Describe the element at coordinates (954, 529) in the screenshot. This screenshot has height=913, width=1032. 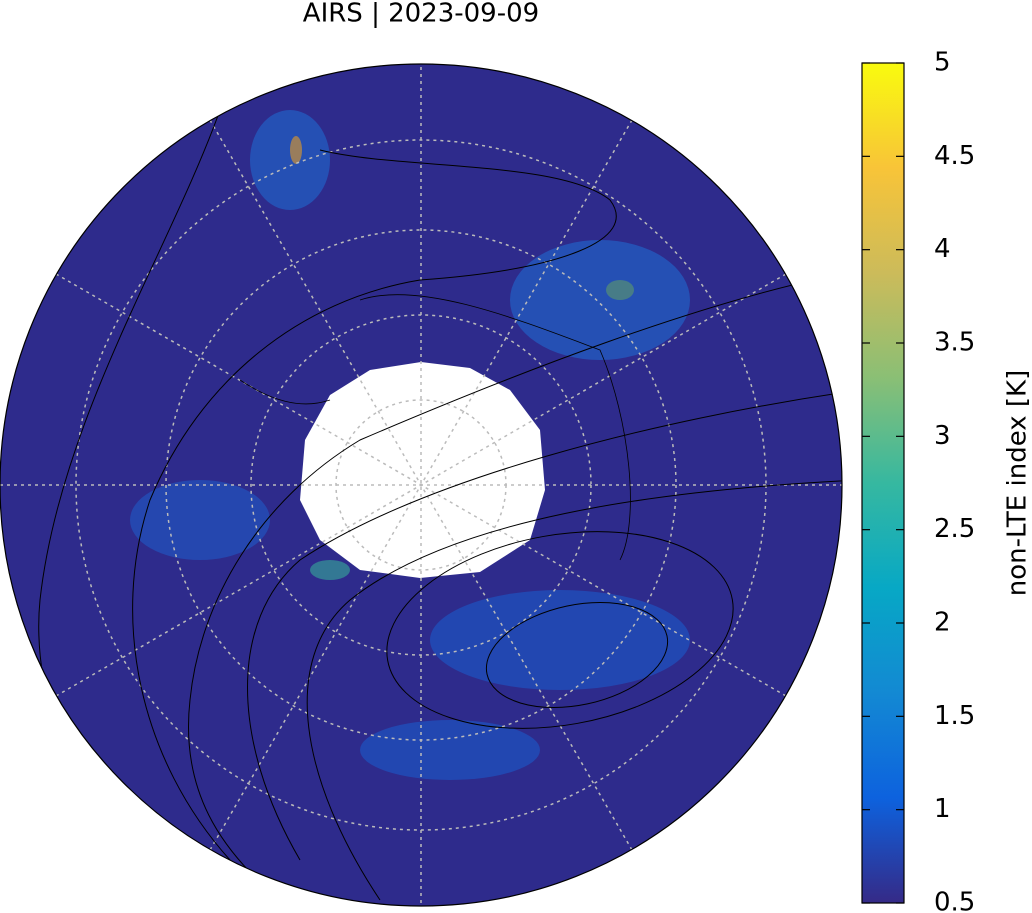
I see `colorbar-tick-label: 2.5` at that location.